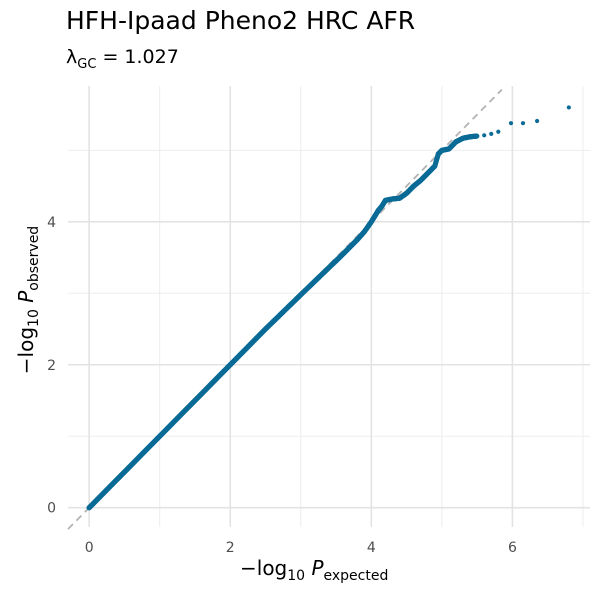 The image size is (600, 600). Describe the element at coordinates (89, 548) in the screenshot. I see `x-tick-label: 0` at that location.